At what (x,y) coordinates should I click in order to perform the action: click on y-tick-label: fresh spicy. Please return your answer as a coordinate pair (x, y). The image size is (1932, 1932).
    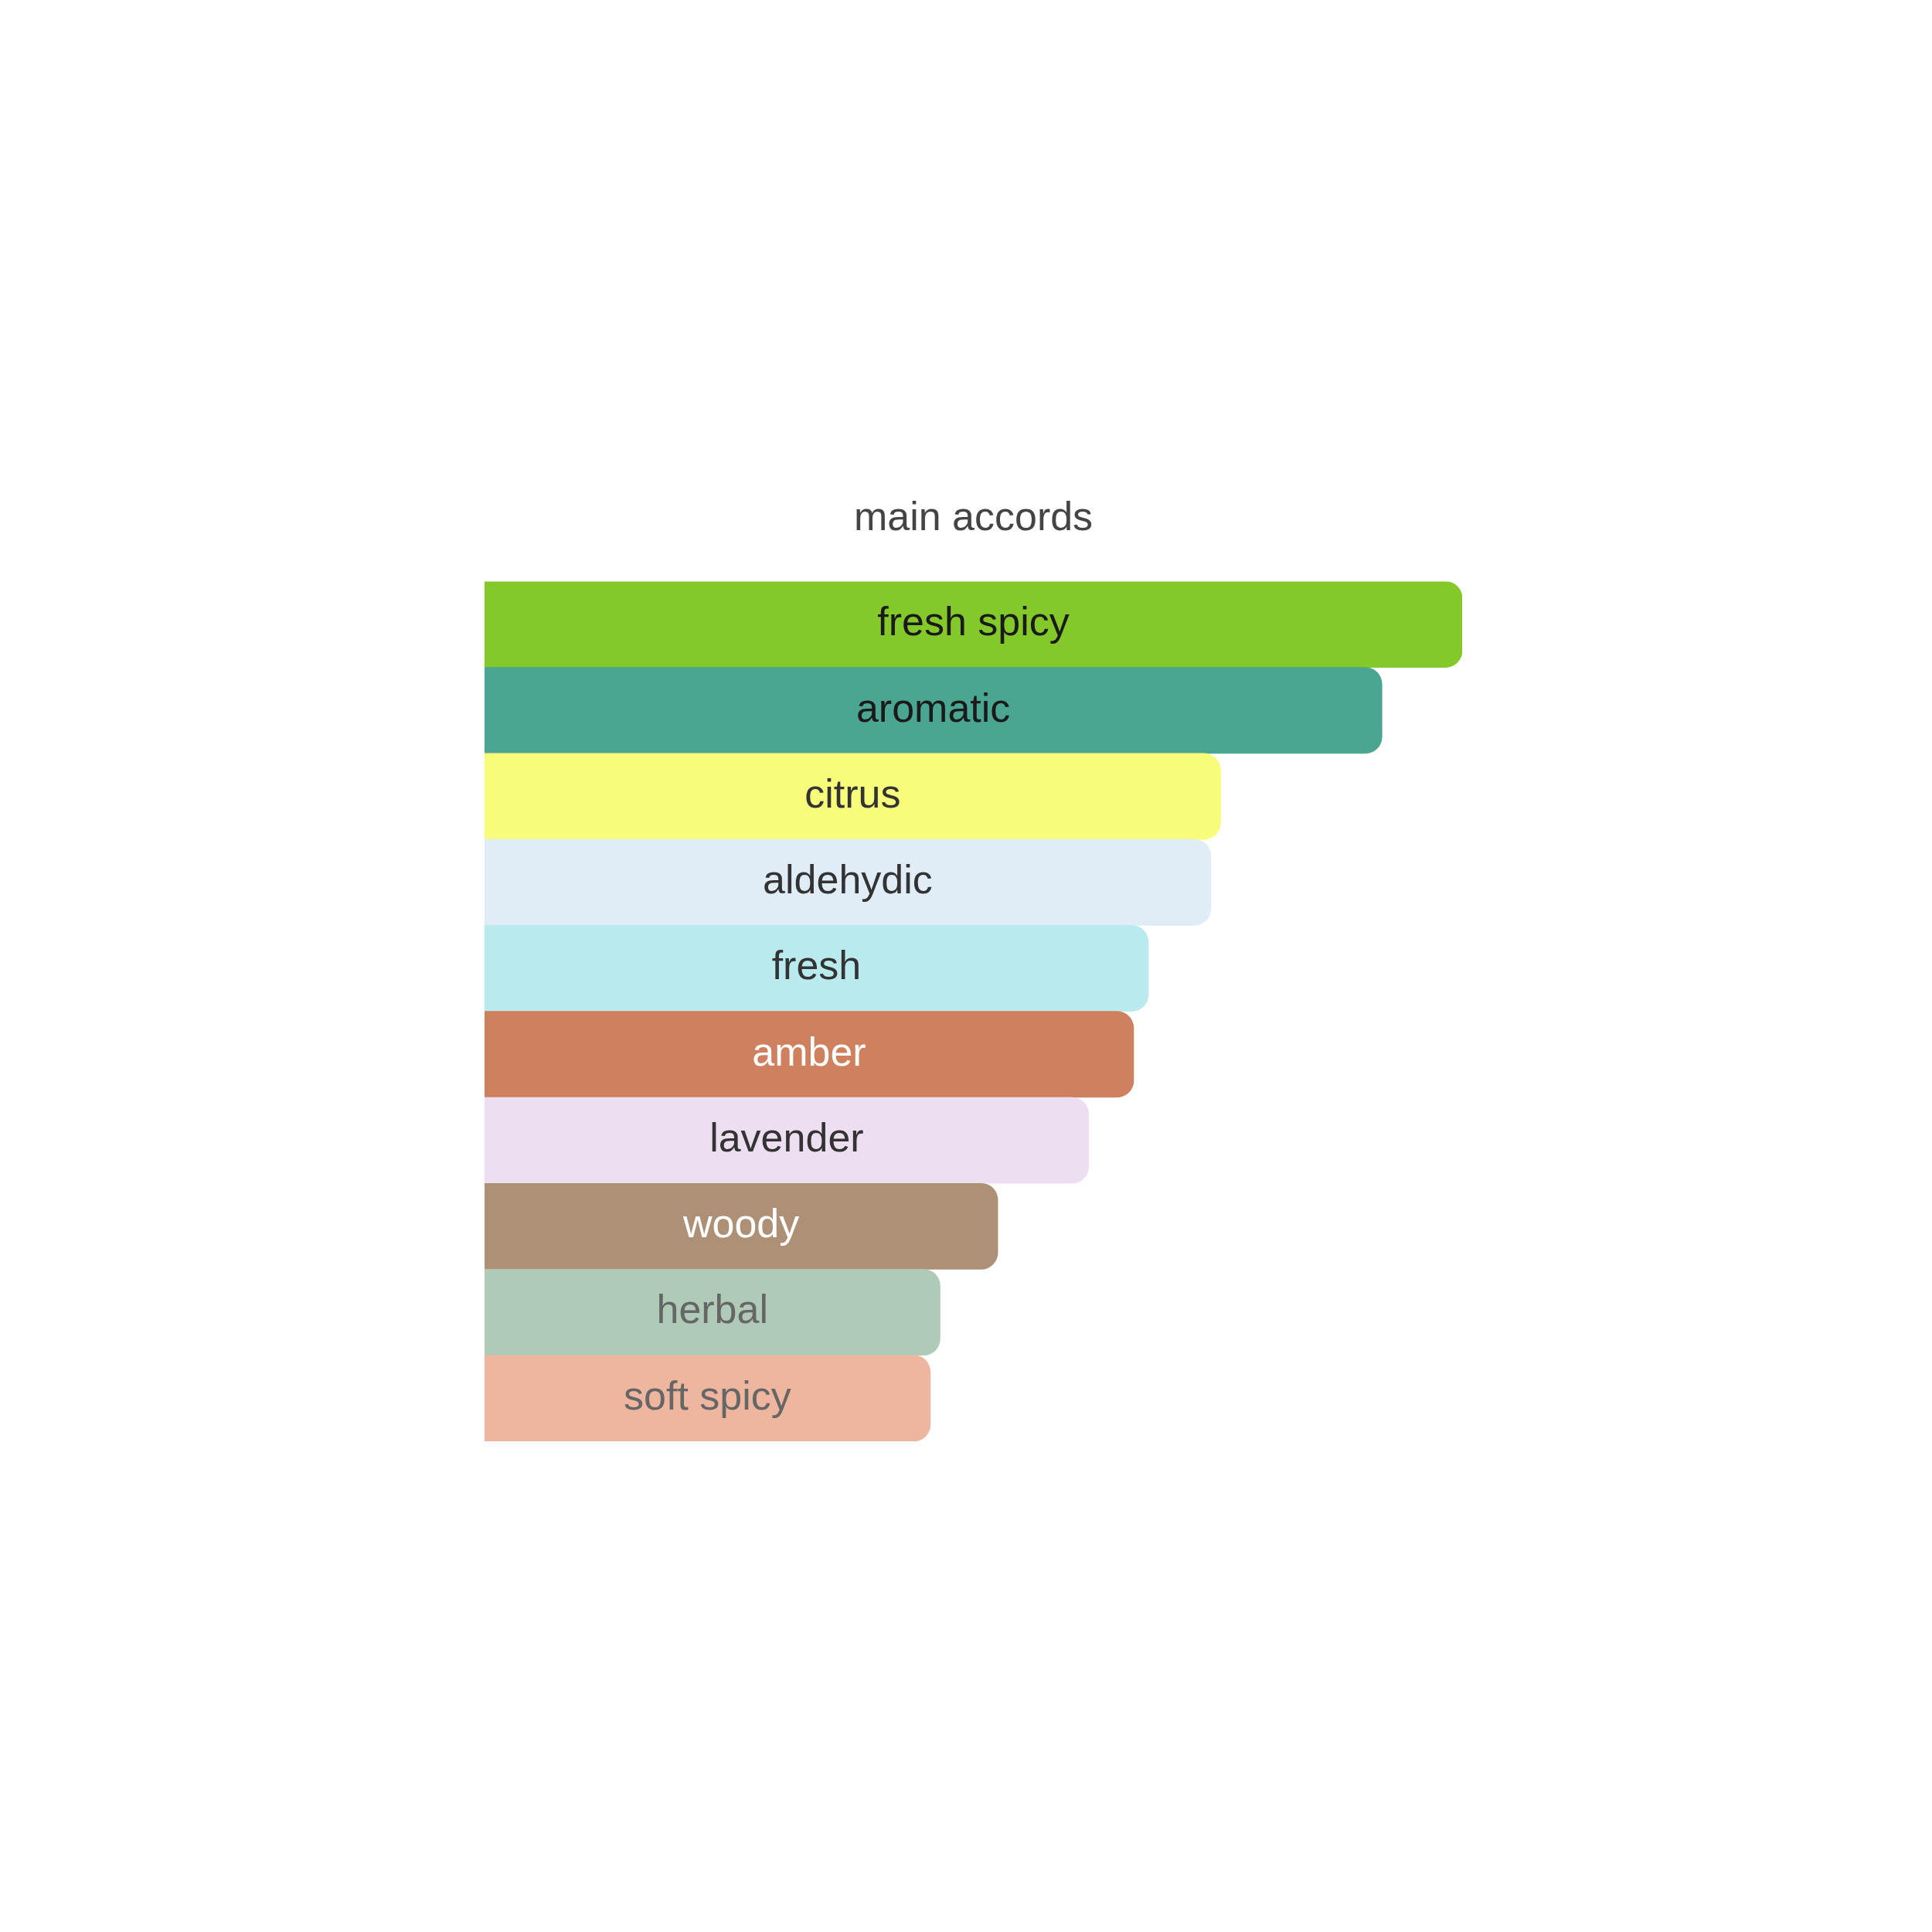
    Looking at the image, I should click on (974, 622).